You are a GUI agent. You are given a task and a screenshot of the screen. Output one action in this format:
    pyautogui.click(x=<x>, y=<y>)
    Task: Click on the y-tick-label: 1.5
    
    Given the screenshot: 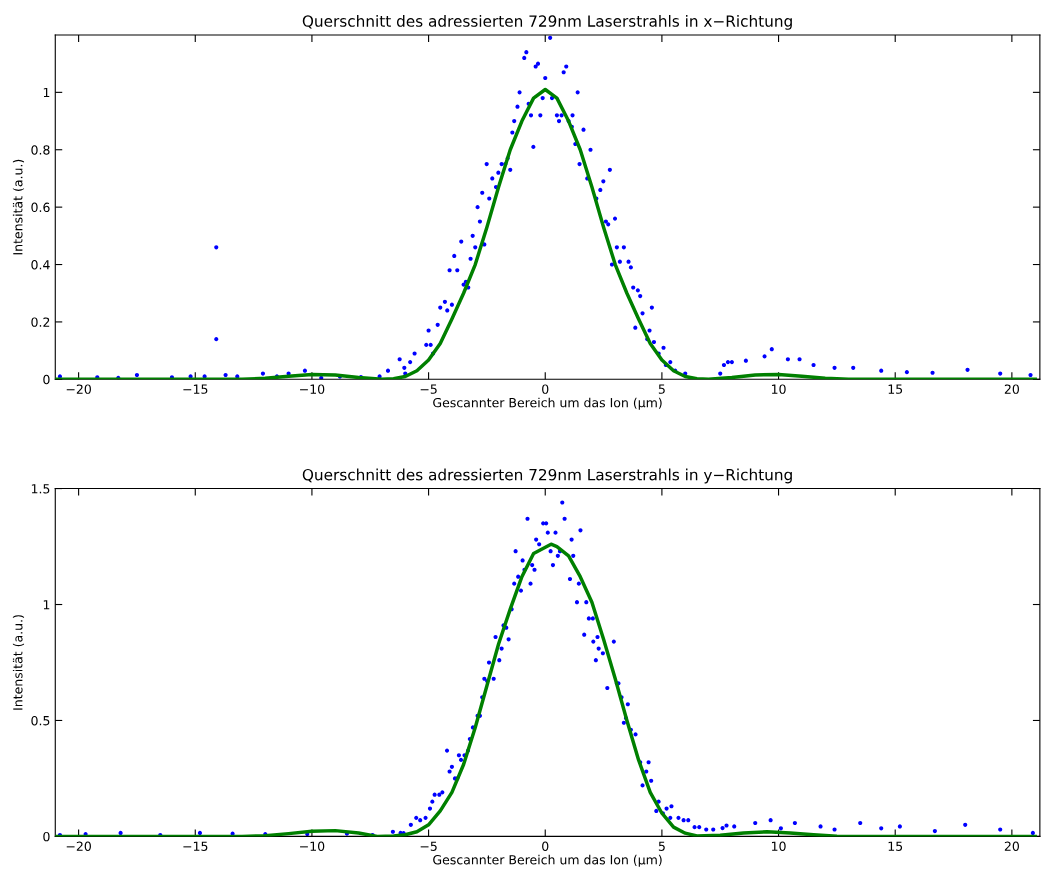 What is the action you would take?
    pyautogui.click(x=40, y=489)
    